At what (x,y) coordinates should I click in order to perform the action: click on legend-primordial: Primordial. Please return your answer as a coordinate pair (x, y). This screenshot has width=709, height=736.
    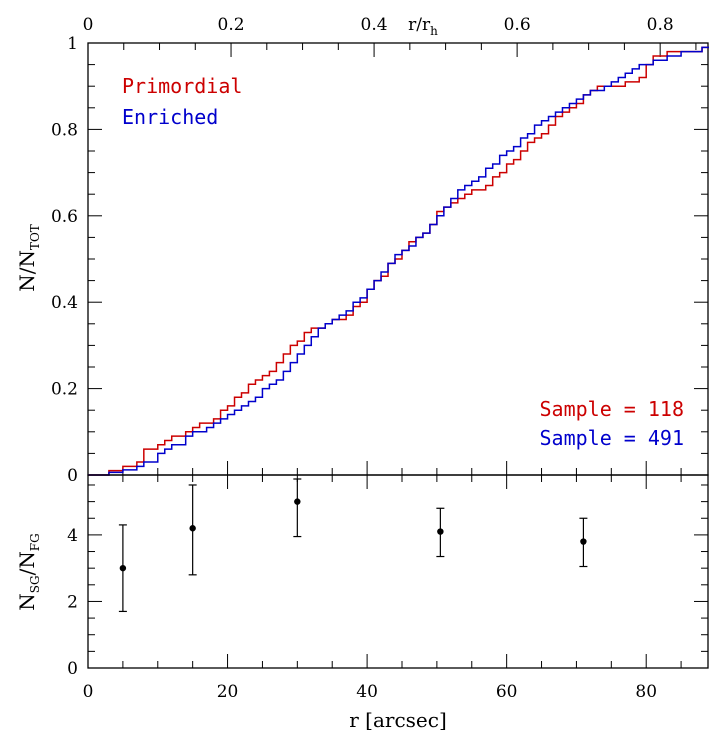
    Looking at the image, I should click on (182, 86).